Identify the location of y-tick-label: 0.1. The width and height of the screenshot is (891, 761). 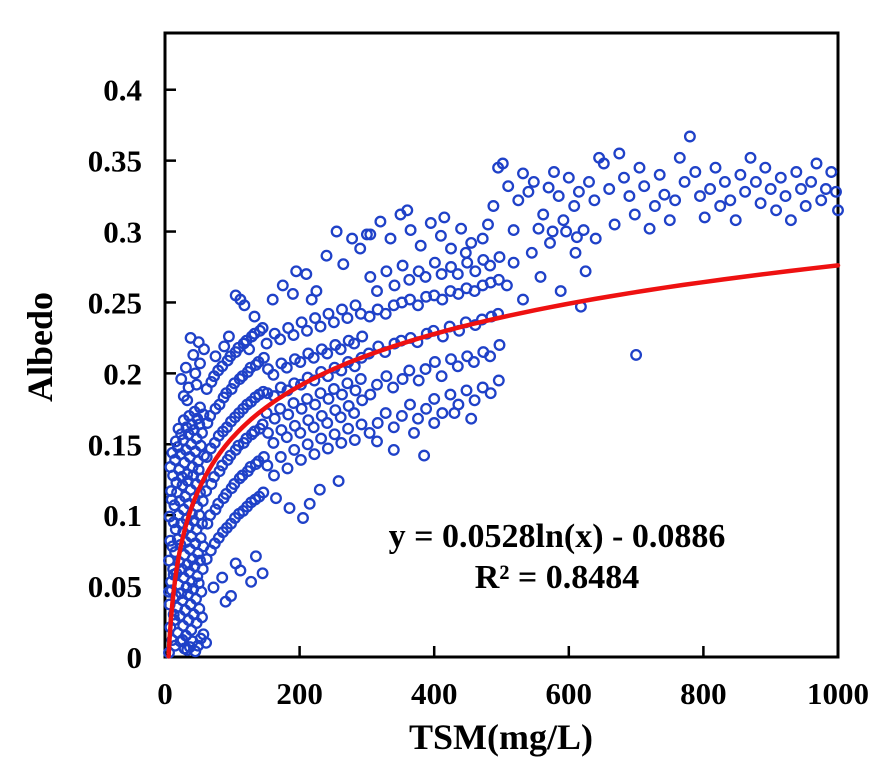
(122, 515).